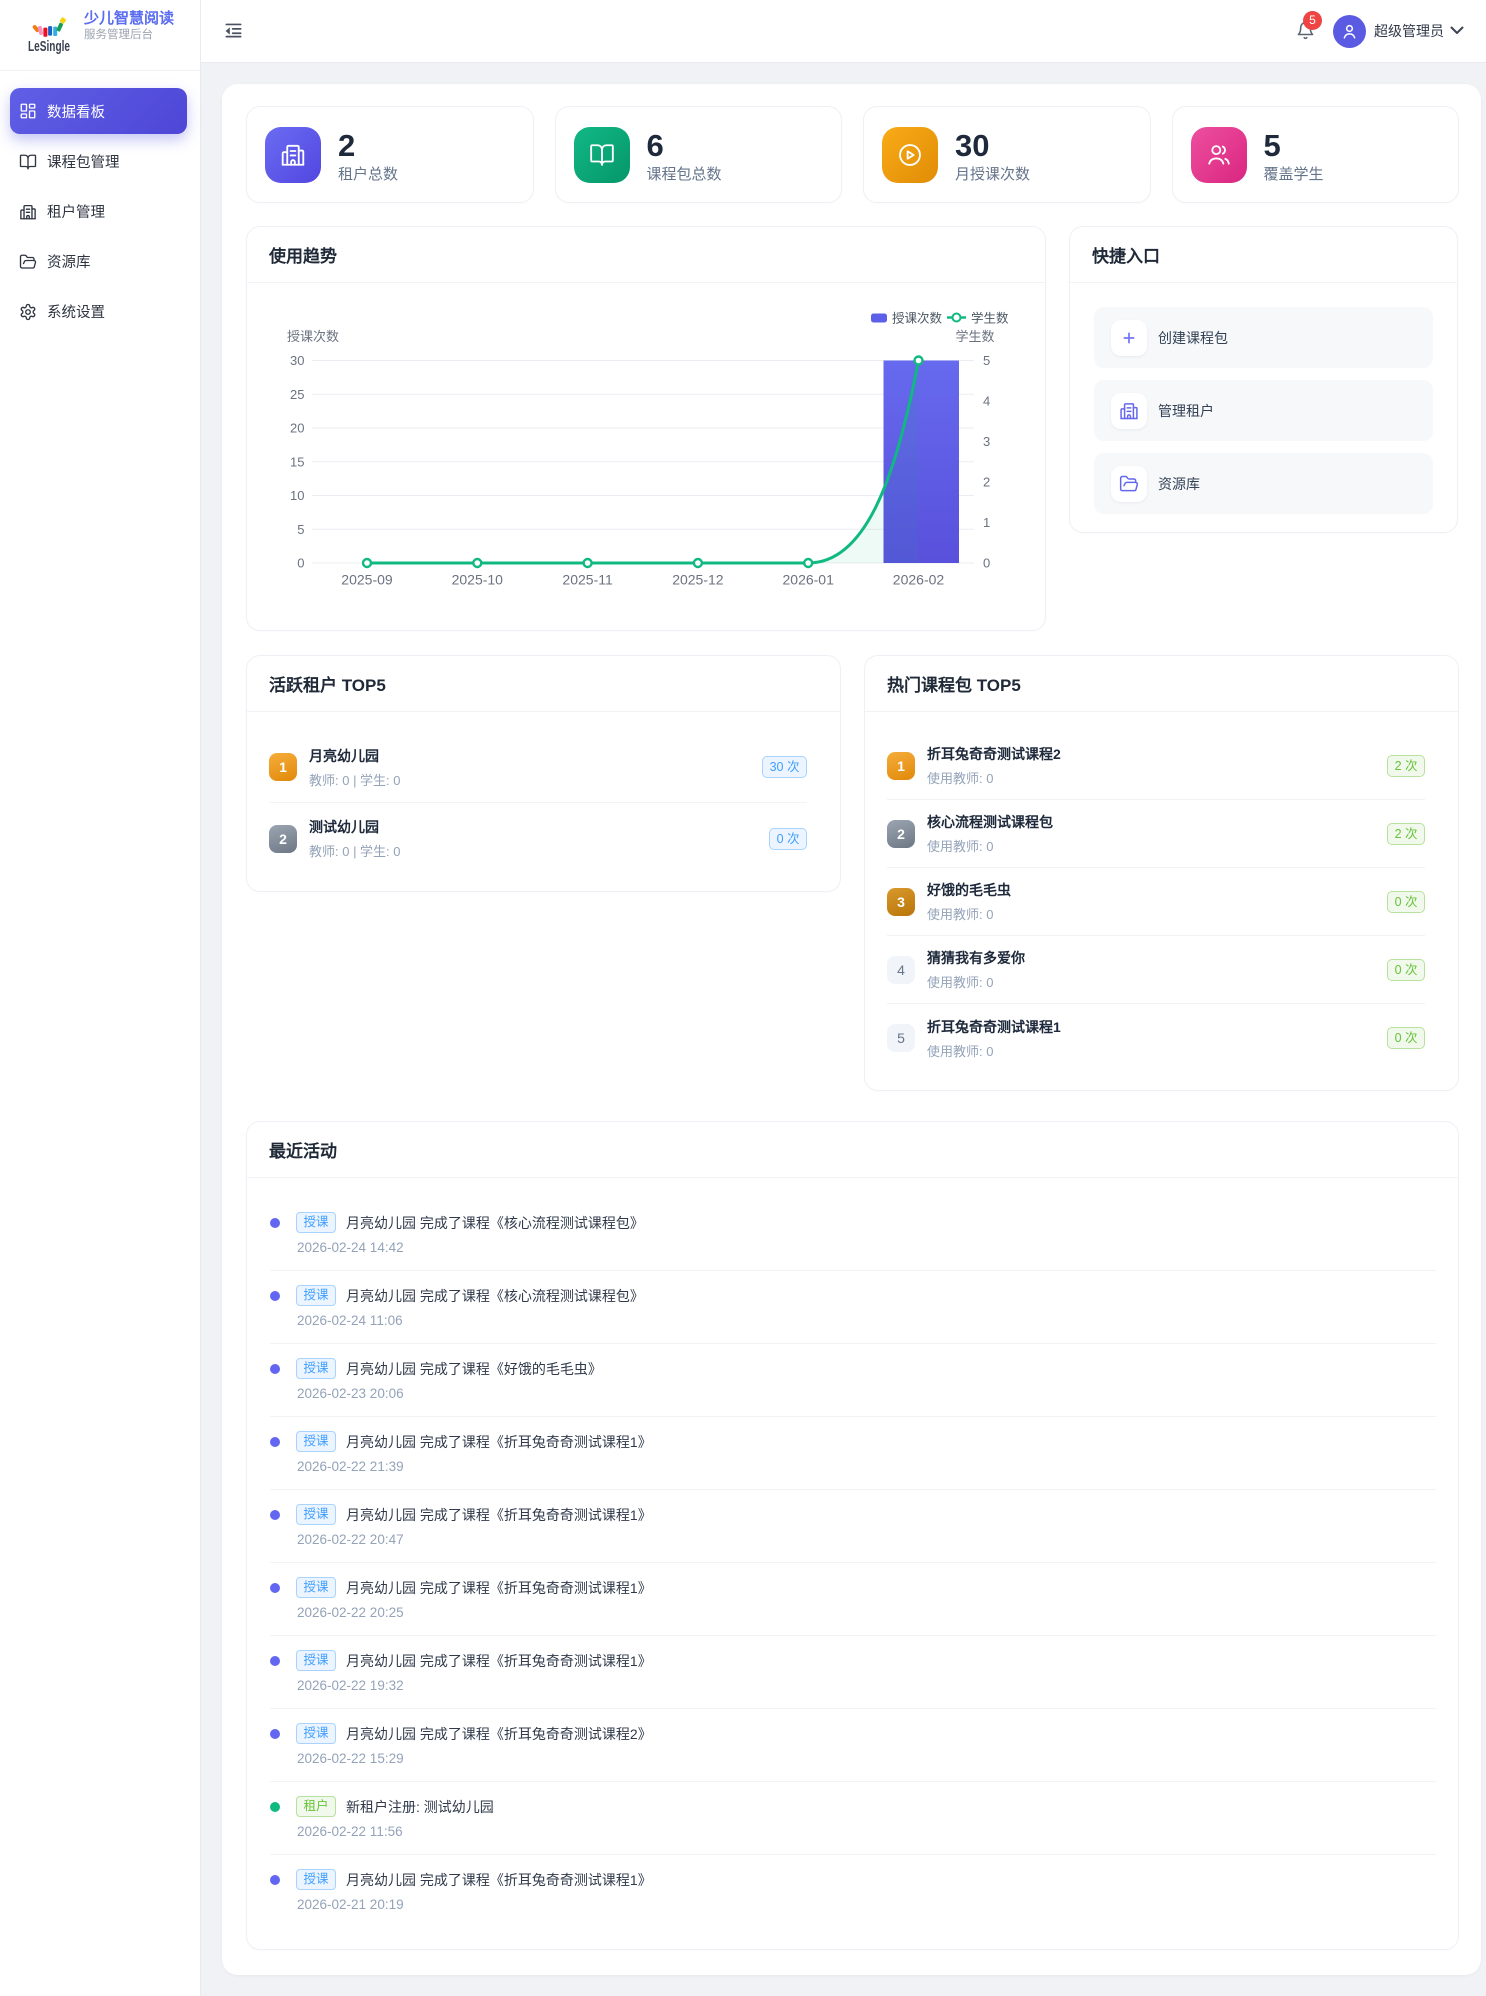 This screenshot has width=1486, height=1996. I want to click on svg-text: 20, so click(297, 428).